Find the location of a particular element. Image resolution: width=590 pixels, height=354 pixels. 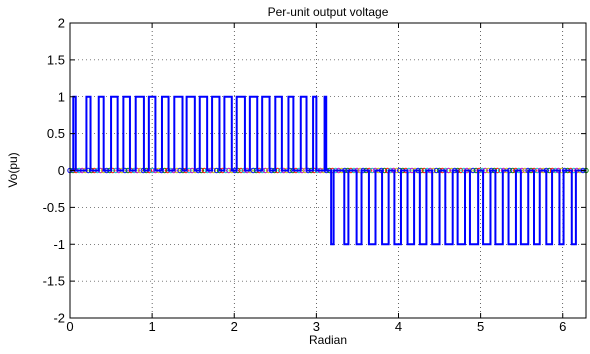

x-tick-label: 0 is located at coordinates (69, 326).